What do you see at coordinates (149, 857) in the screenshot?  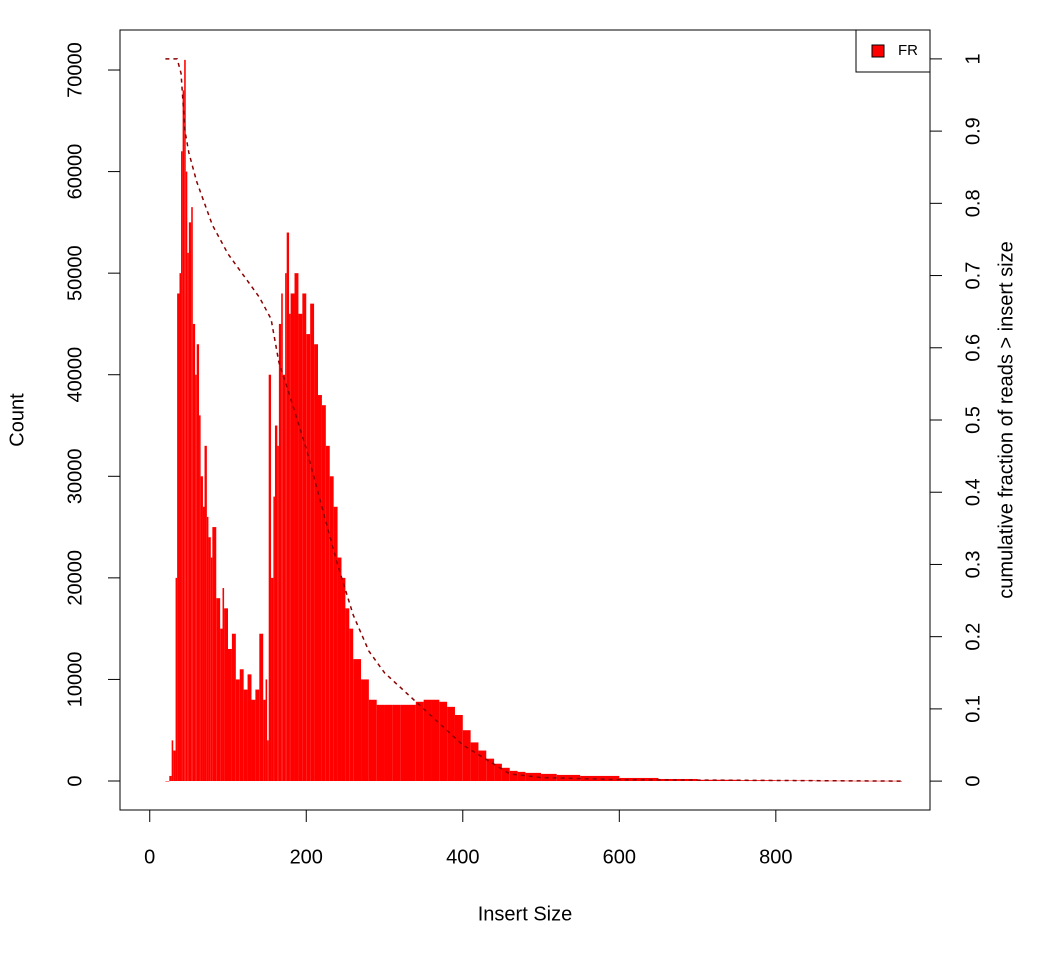 I see `x-tick-label: 0` at bounding box center [149, 857].